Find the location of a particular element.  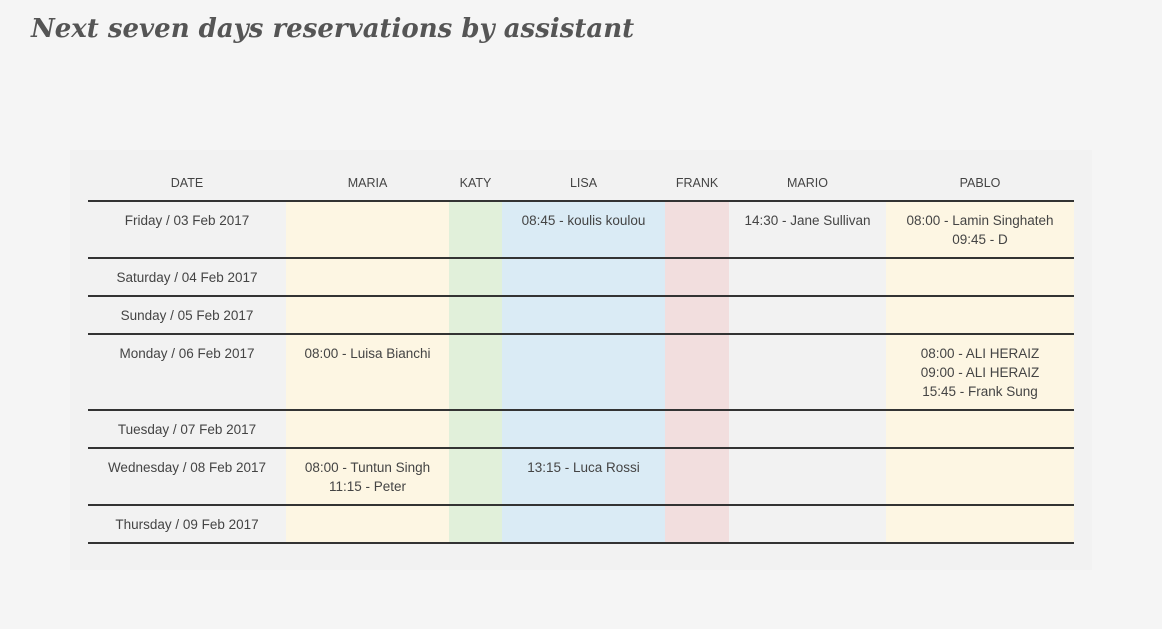

reservation-entry: 14:30 - Jane Sullivan is located at coordinates (807, 220).